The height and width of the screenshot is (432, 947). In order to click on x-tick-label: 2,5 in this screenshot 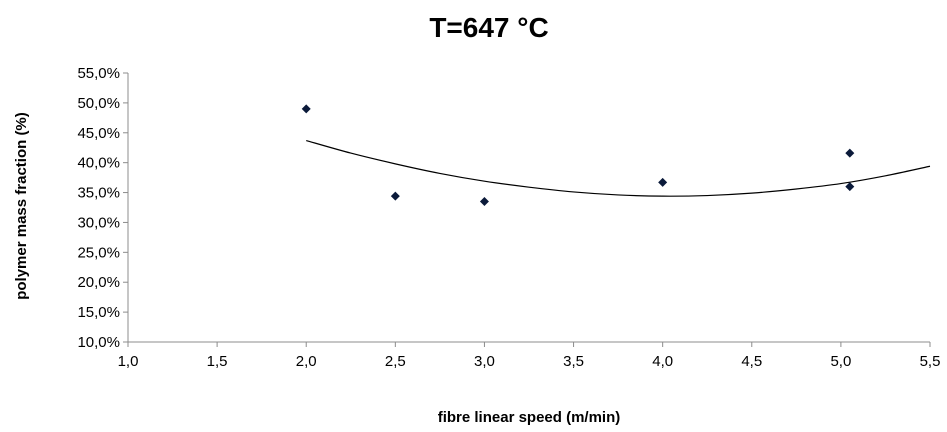, I will do `click(395, 361)`.